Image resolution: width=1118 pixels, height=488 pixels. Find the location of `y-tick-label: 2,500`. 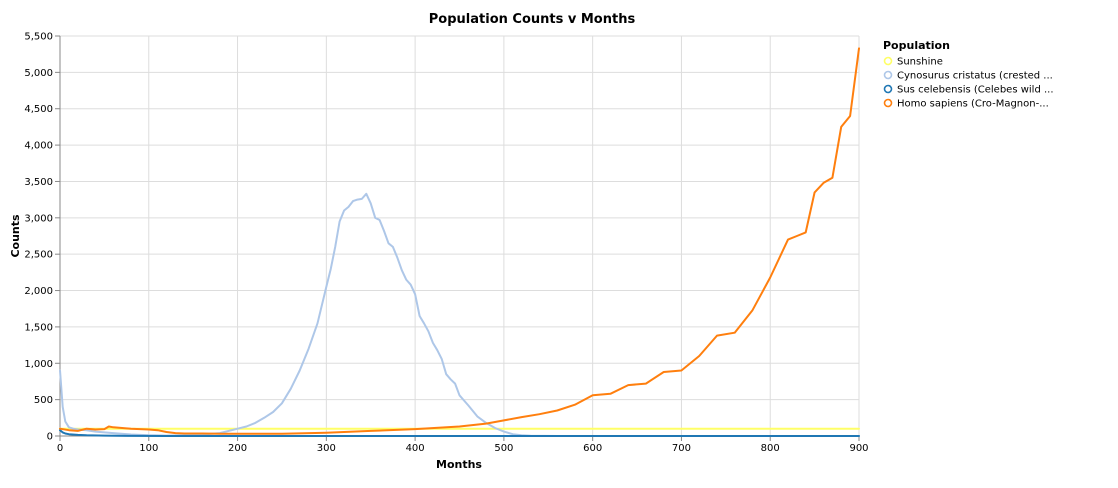

y-tick-label: 2,500 is located at coordinates (38, 255).